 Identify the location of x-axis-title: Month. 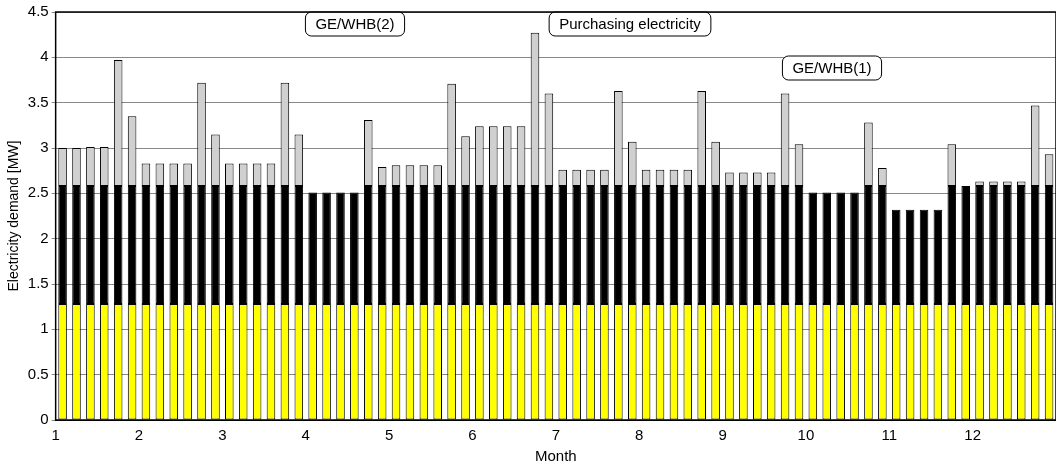
(555, 456).